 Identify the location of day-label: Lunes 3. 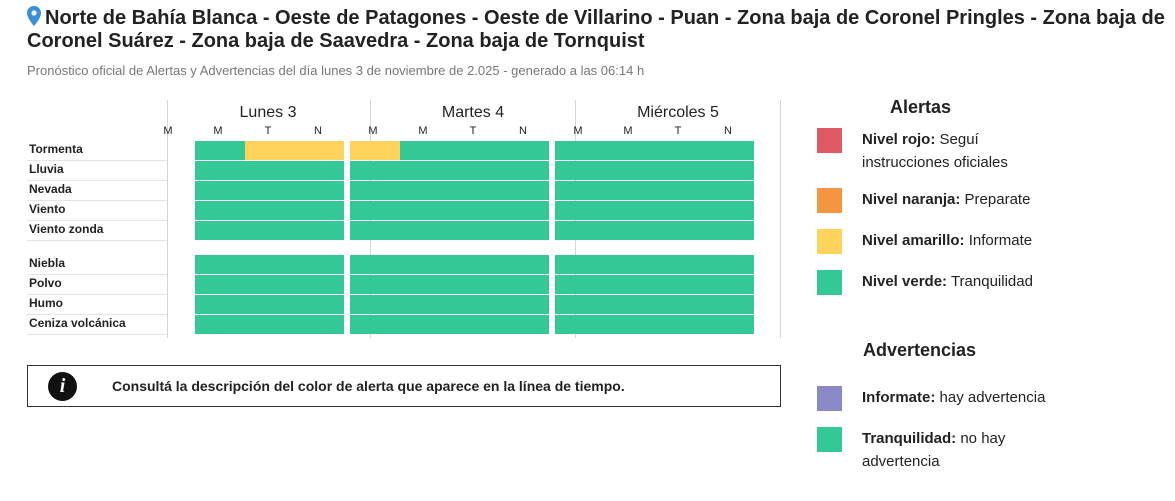
(268, 112).